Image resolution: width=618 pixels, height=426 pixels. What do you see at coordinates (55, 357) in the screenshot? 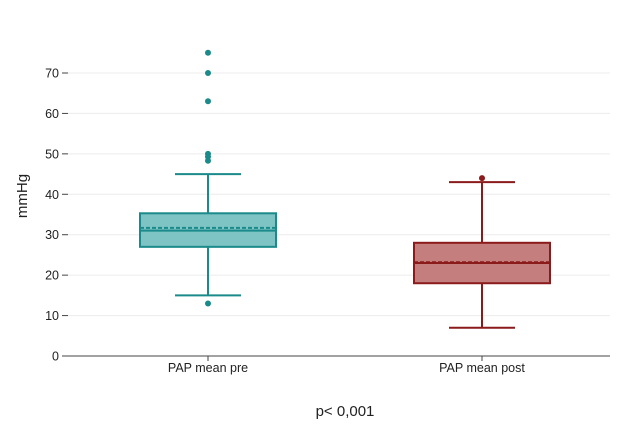
I see `y-tick-label-0: 0` at bounding box center [55, 357].